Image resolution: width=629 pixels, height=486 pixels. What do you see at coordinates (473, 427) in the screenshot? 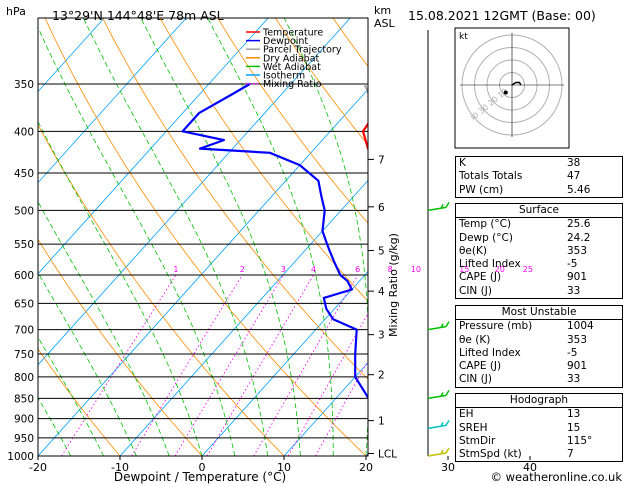
I see `index-label: SREH` at bounding box center [473, 427].